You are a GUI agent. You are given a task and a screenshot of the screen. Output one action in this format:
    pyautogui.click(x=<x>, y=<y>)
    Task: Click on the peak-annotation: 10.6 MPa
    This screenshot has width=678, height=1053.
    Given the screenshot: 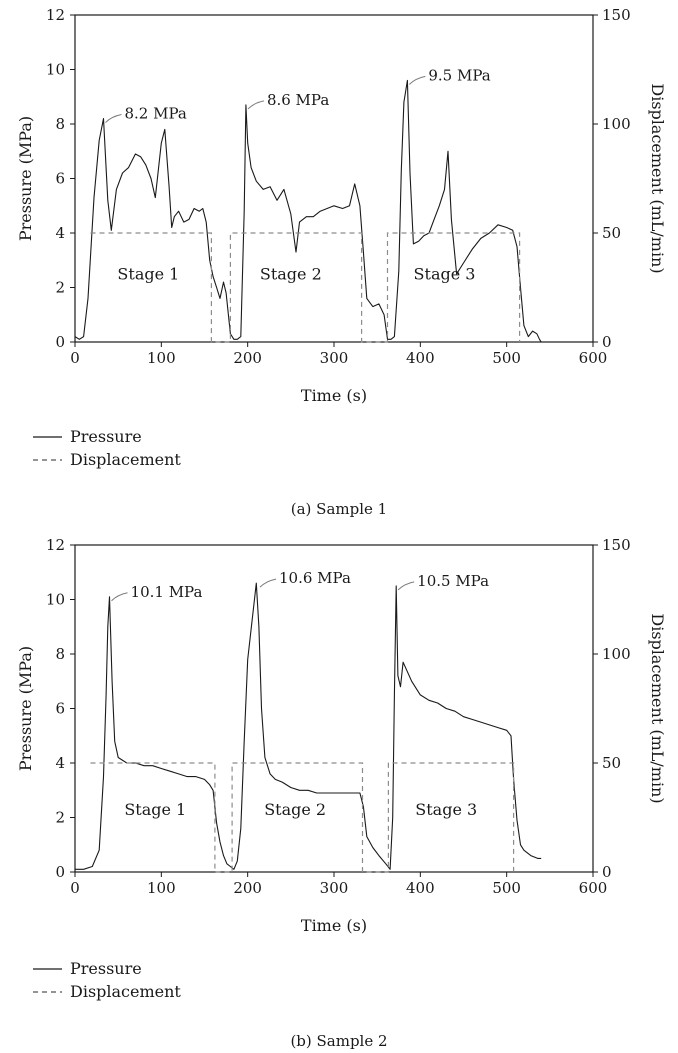 What is the action you would take?
    pyautogui.click(x=315, y=578)
    